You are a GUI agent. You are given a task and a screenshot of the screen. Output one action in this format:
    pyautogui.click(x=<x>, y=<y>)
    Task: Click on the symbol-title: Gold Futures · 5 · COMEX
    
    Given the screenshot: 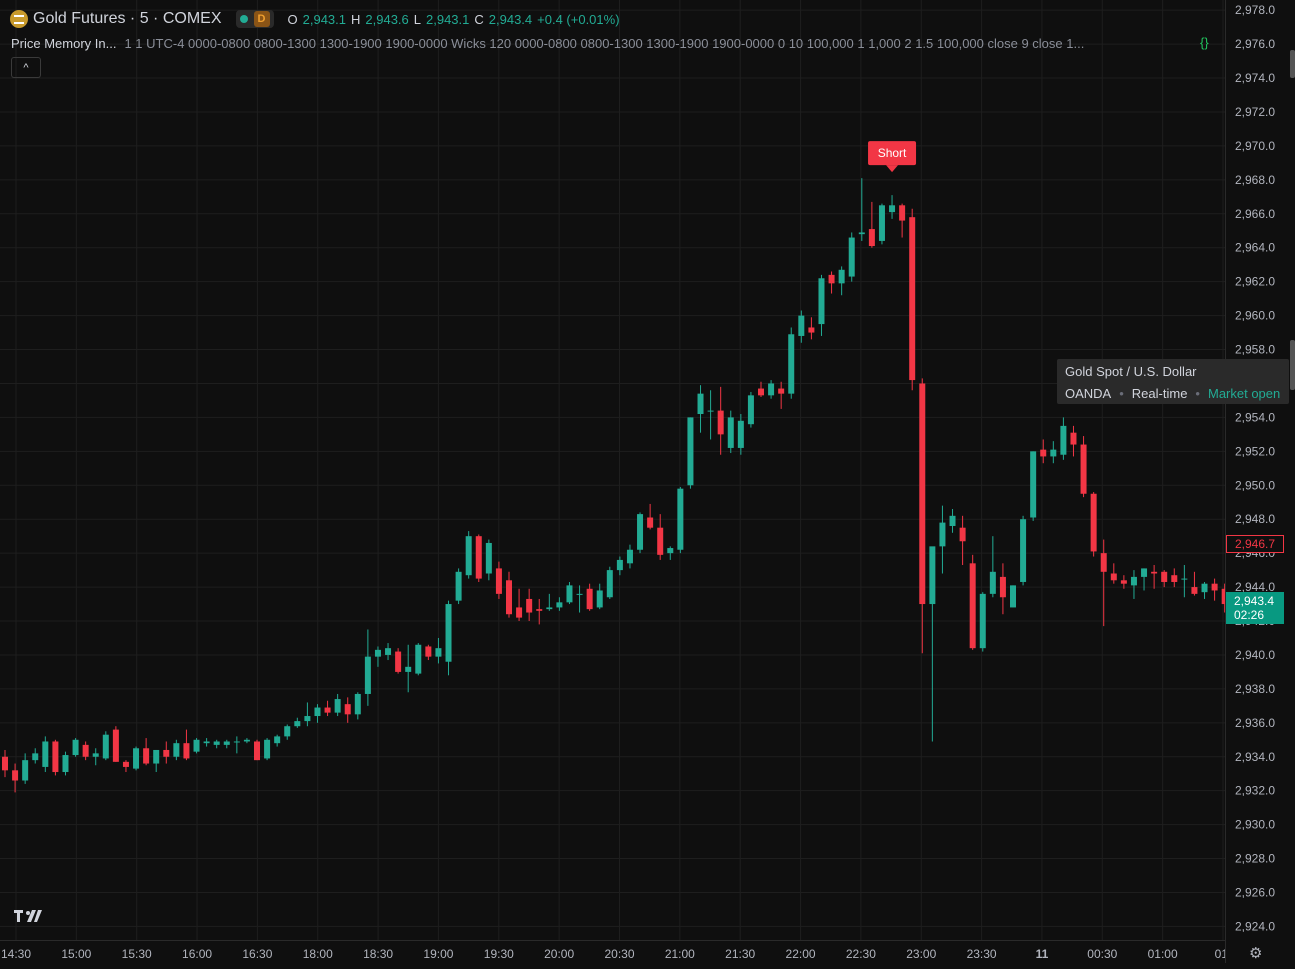 What is the action you would take?
    pyautogui.click(x=127, y=18)
    